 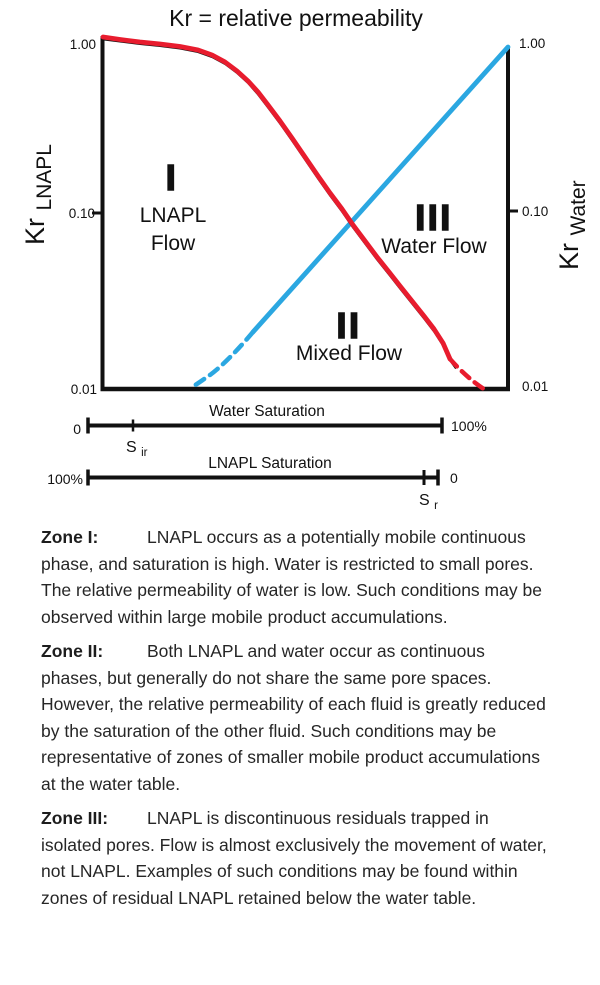 I want to click on sr-marker-label: S r, so click(x=428, y=502).